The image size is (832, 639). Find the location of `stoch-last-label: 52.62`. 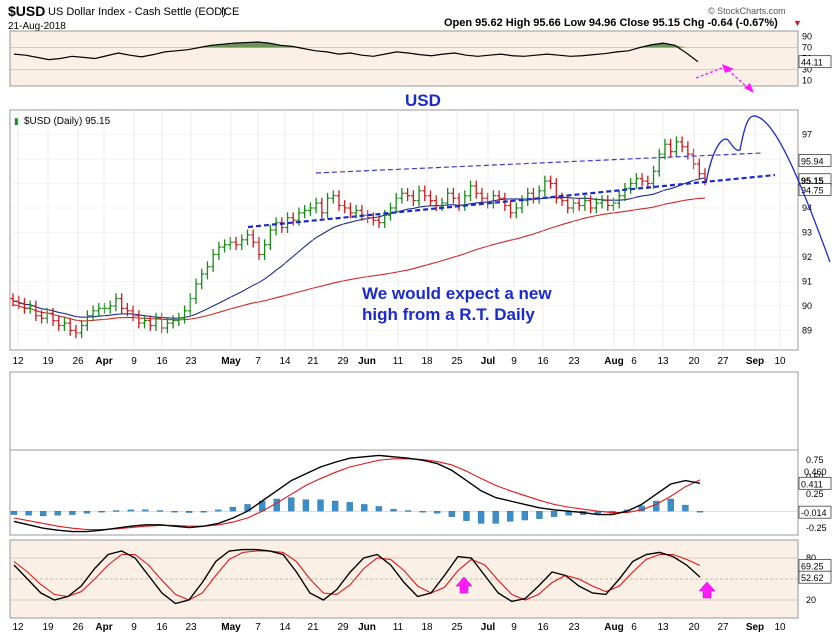

stoch-last-label: 52.62 is located at coordinates (812, 578).